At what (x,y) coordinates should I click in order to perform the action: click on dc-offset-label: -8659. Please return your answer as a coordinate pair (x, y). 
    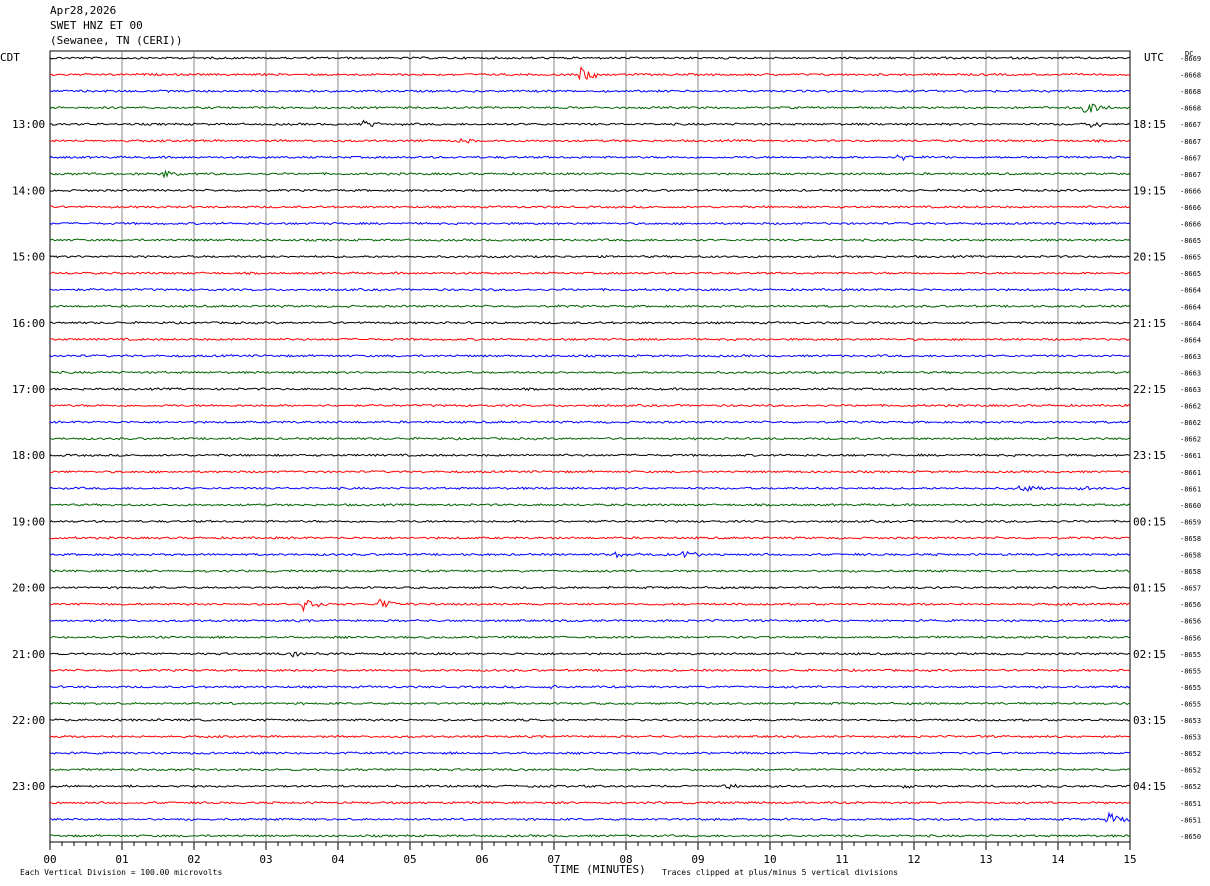
    Looking at the image, I should click on (1190, 522).